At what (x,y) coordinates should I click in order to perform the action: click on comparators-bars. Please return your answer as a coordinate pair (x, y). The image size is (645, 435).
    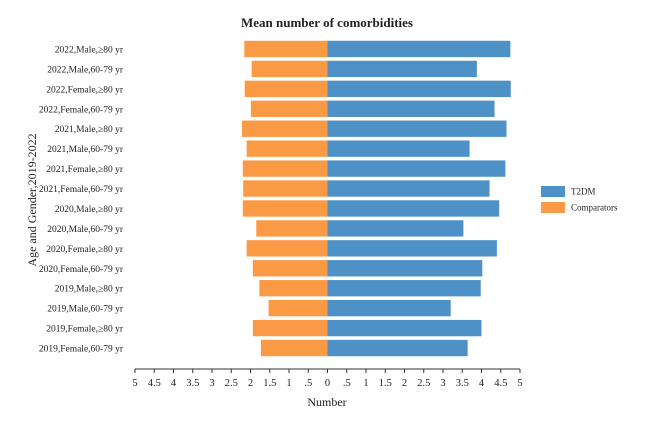
    Looking at the image, I should click on (285, 198).